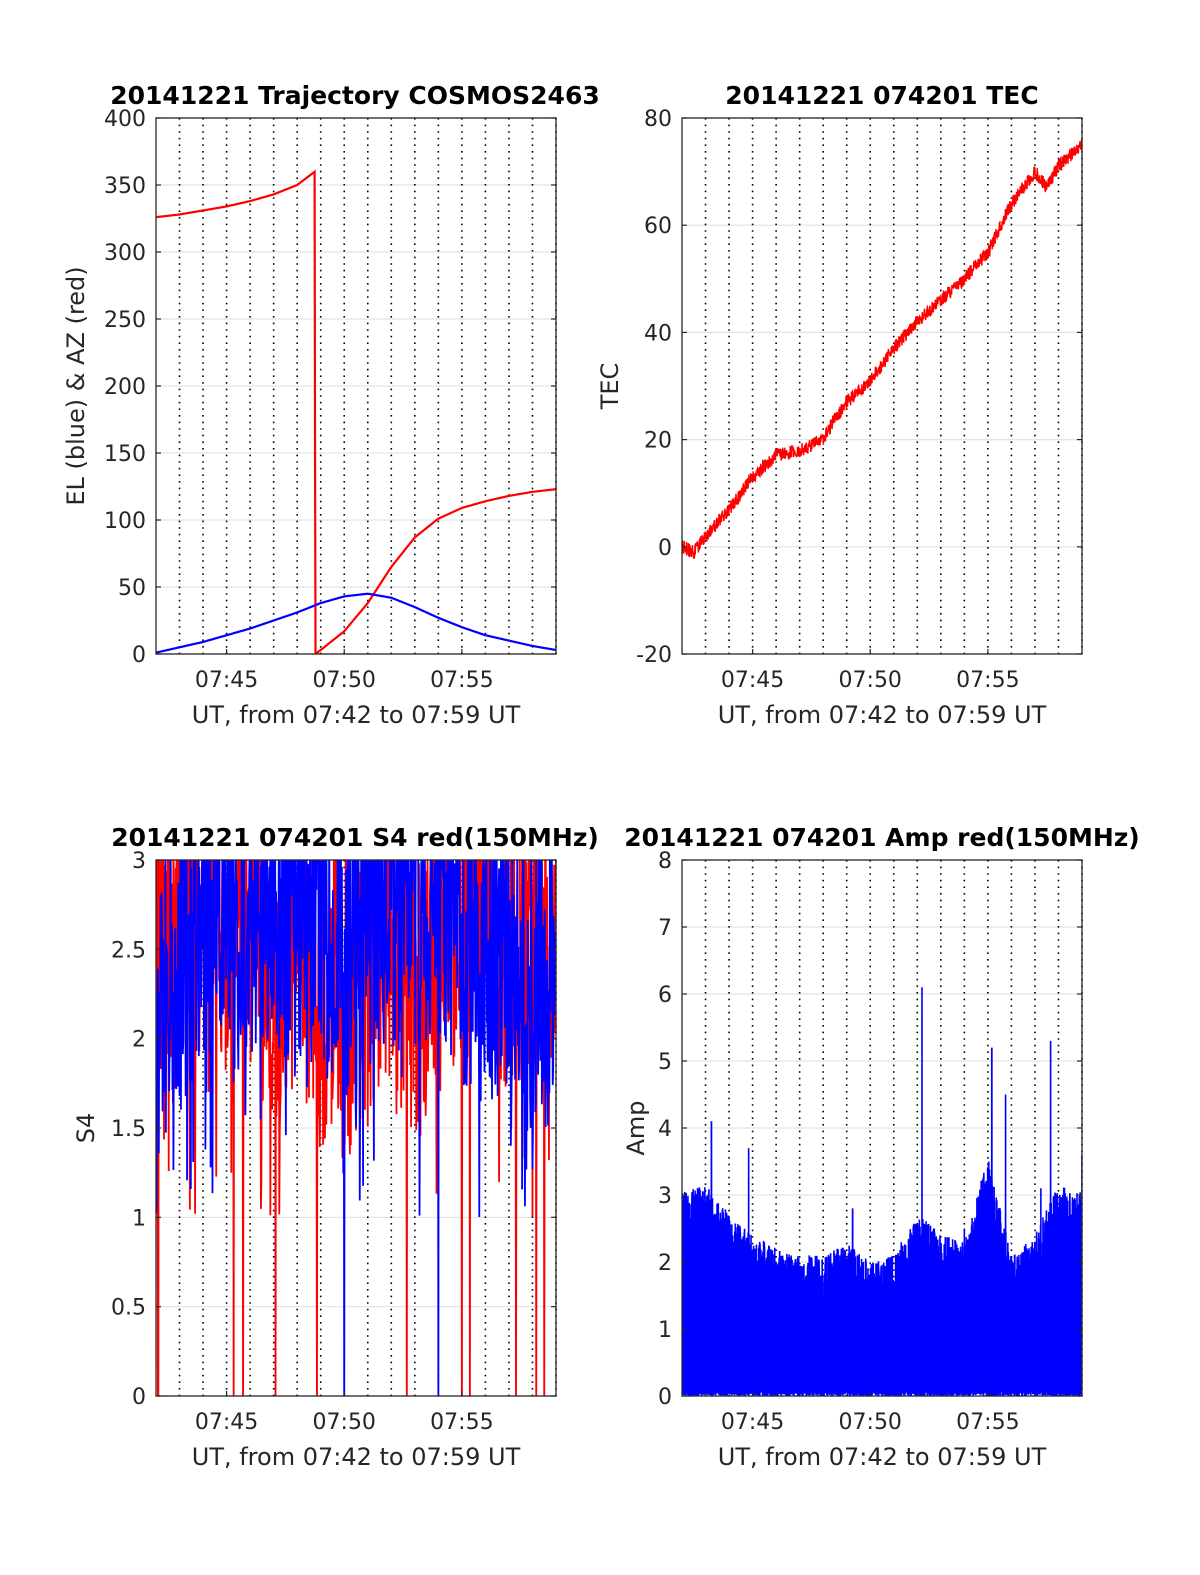  I want to click on y-axis-label: S4, so click(86, 1128).